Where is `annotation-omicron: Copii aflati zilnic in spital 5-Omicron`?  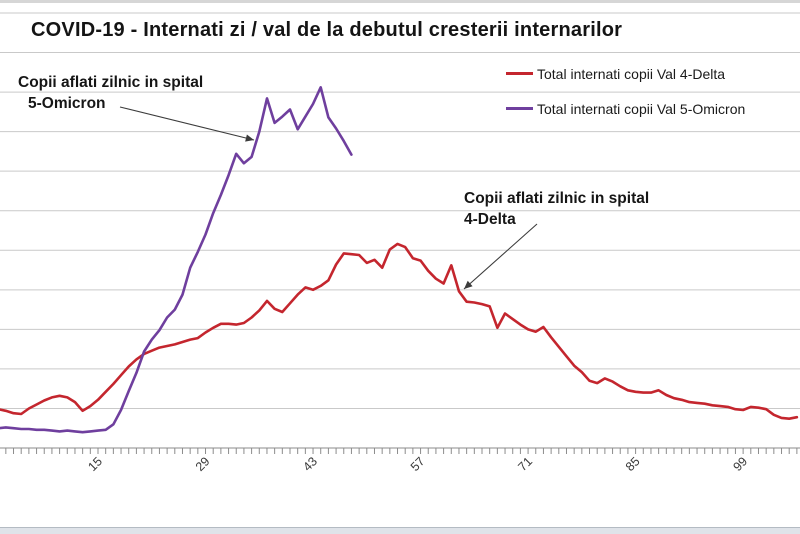 annotation-omicron: Copii aflati zilnic in spital 5-Omicron is located at coordinates (110, 93).